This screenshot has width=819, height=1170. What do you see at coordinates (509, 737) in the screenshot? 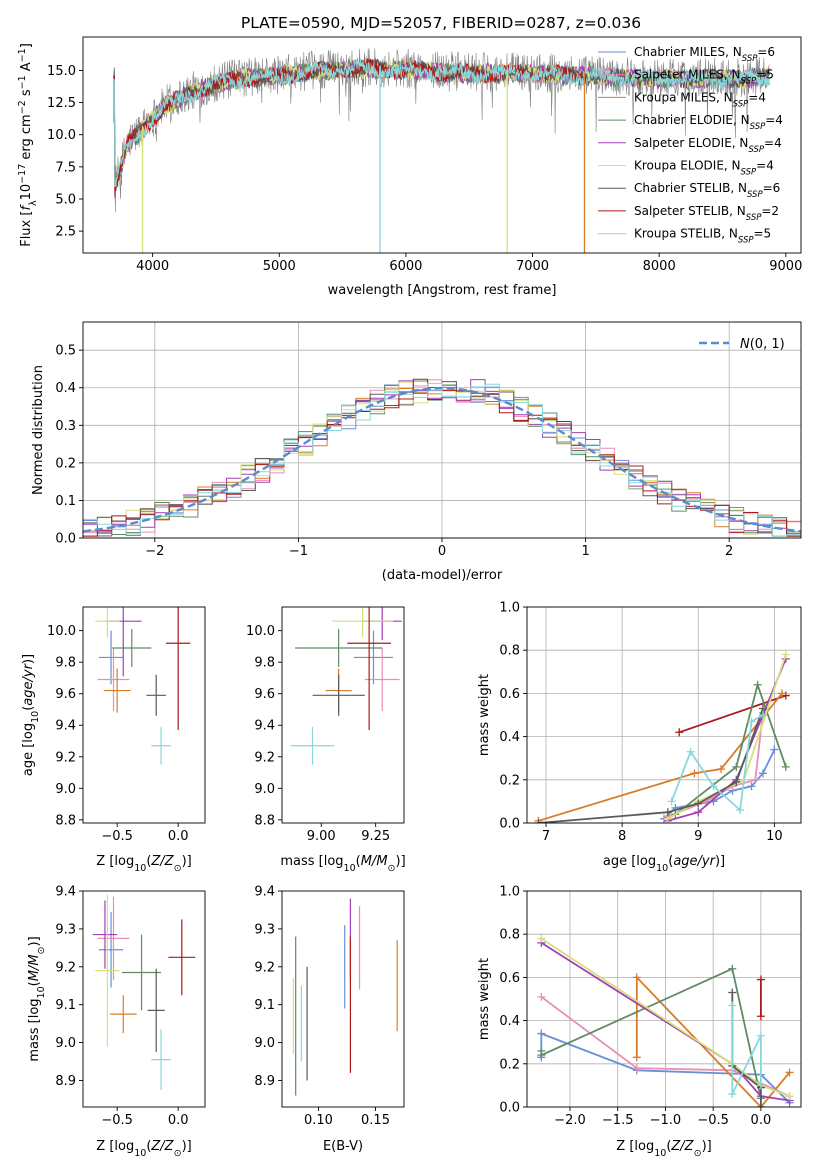
I see `y-tick-label: 0.4` at bounding box center [509, 737].